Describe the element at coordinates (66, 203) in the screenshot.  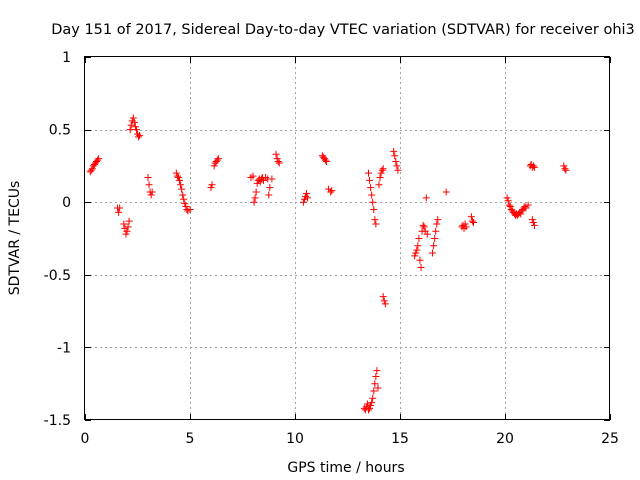
I see `y-tick-label: 0` at that location.